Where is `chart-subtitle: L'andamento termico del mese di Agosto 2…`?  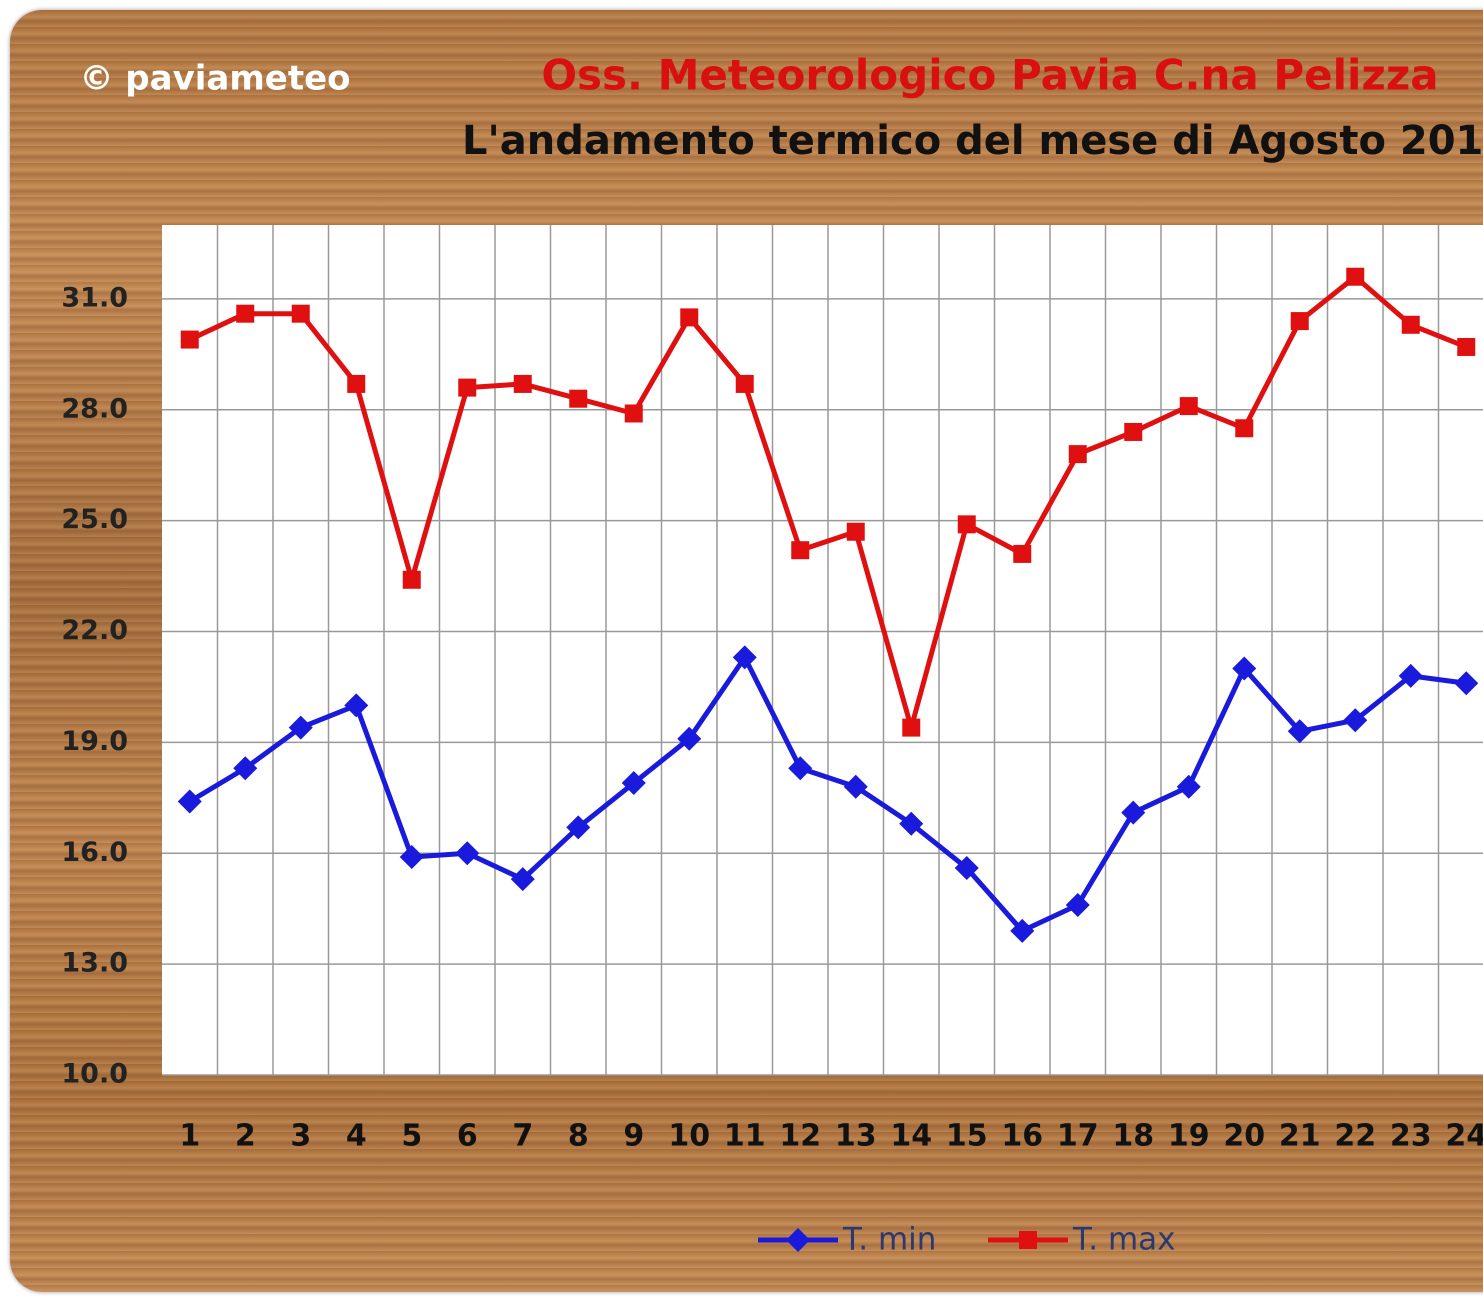
chart-subtitle: L'andamento termico del mese di Agosto 2… is located at coordinates (972, 141).